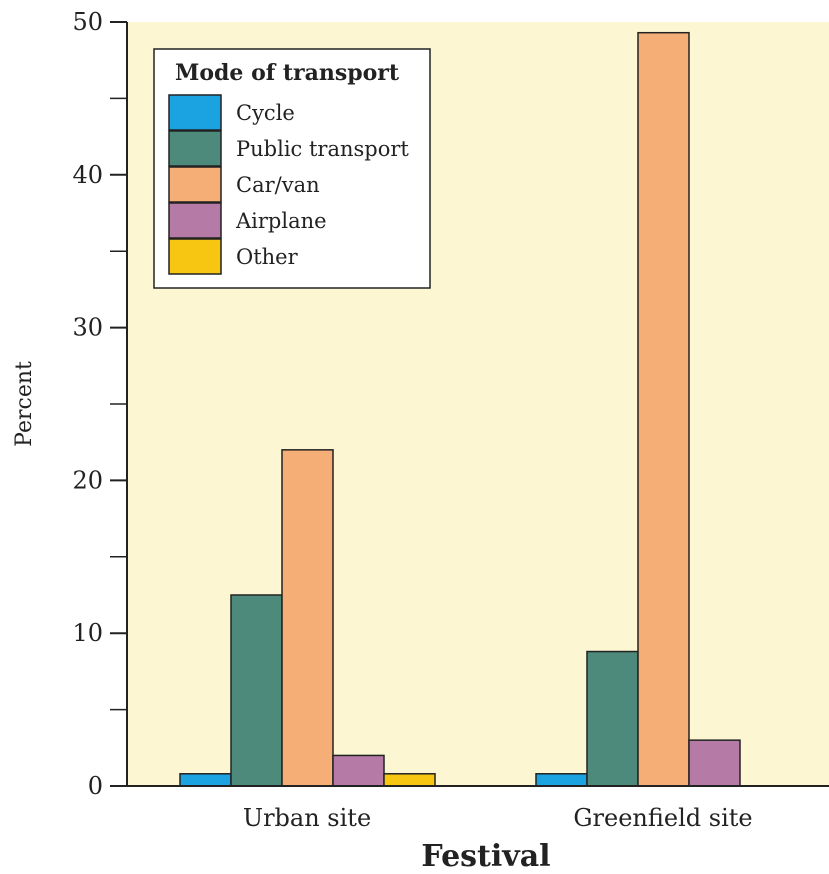 Image resolution: width=829 pixels, height=874 pixels. Describe the element at coordinates (195, 148) in the screenshot. I see `legend-swatch-public-transport` at that location.